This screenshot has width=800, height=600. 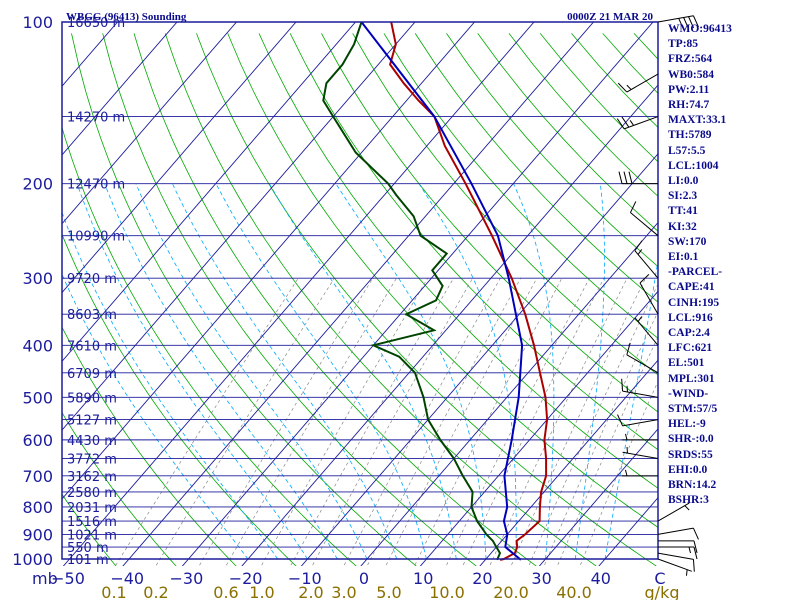 What do you see at coordinates (689, 333) in the screenshot?
I see `index-line: CAP:2.4` at bounding box center [689, 333].